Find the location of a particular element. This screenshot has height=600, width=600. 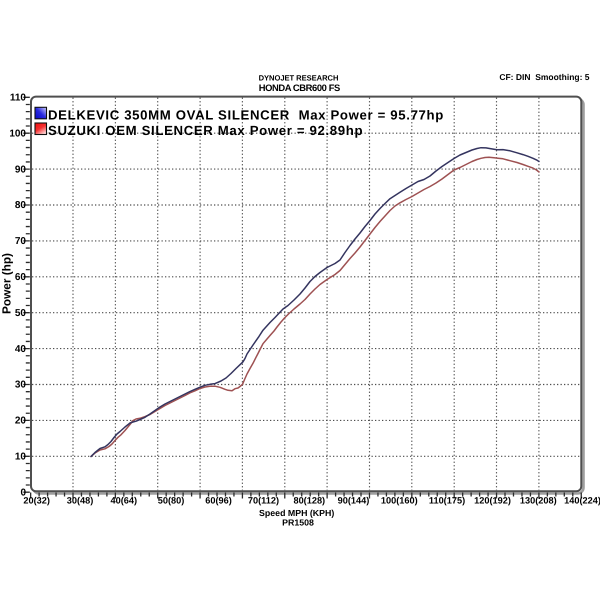

svg-text: 70 is located at coordinates (21, 241).